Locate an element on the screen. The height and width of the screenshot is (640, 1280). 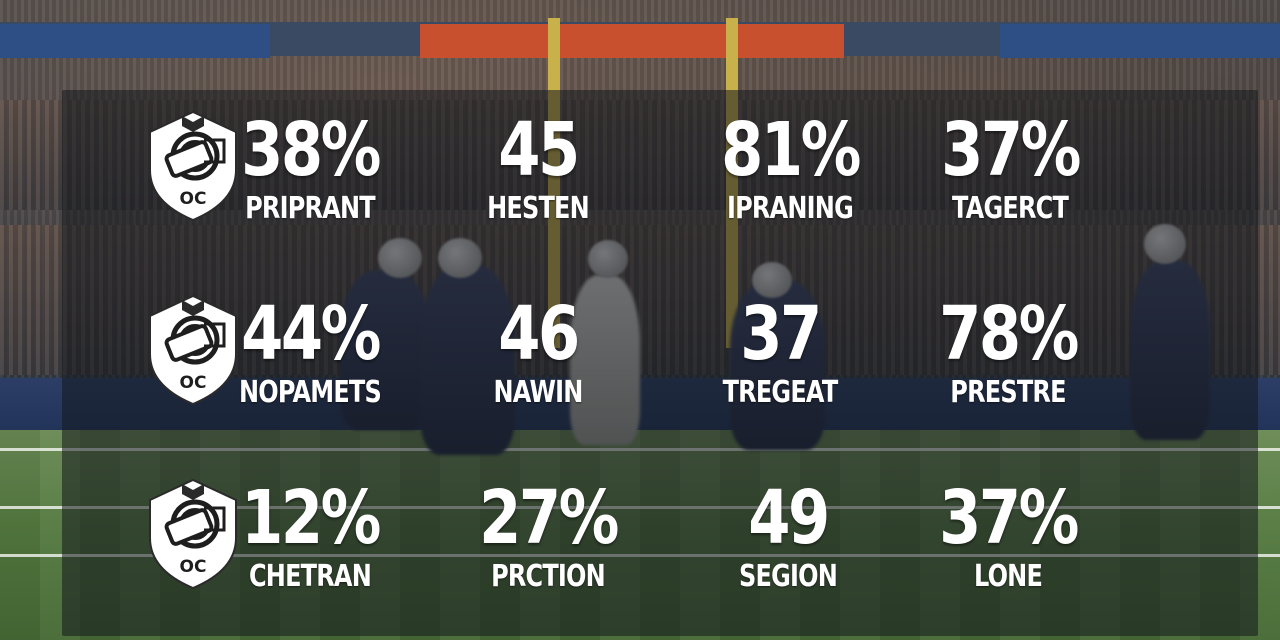
ribbon-banner-center is located at coordinates (632, 41).